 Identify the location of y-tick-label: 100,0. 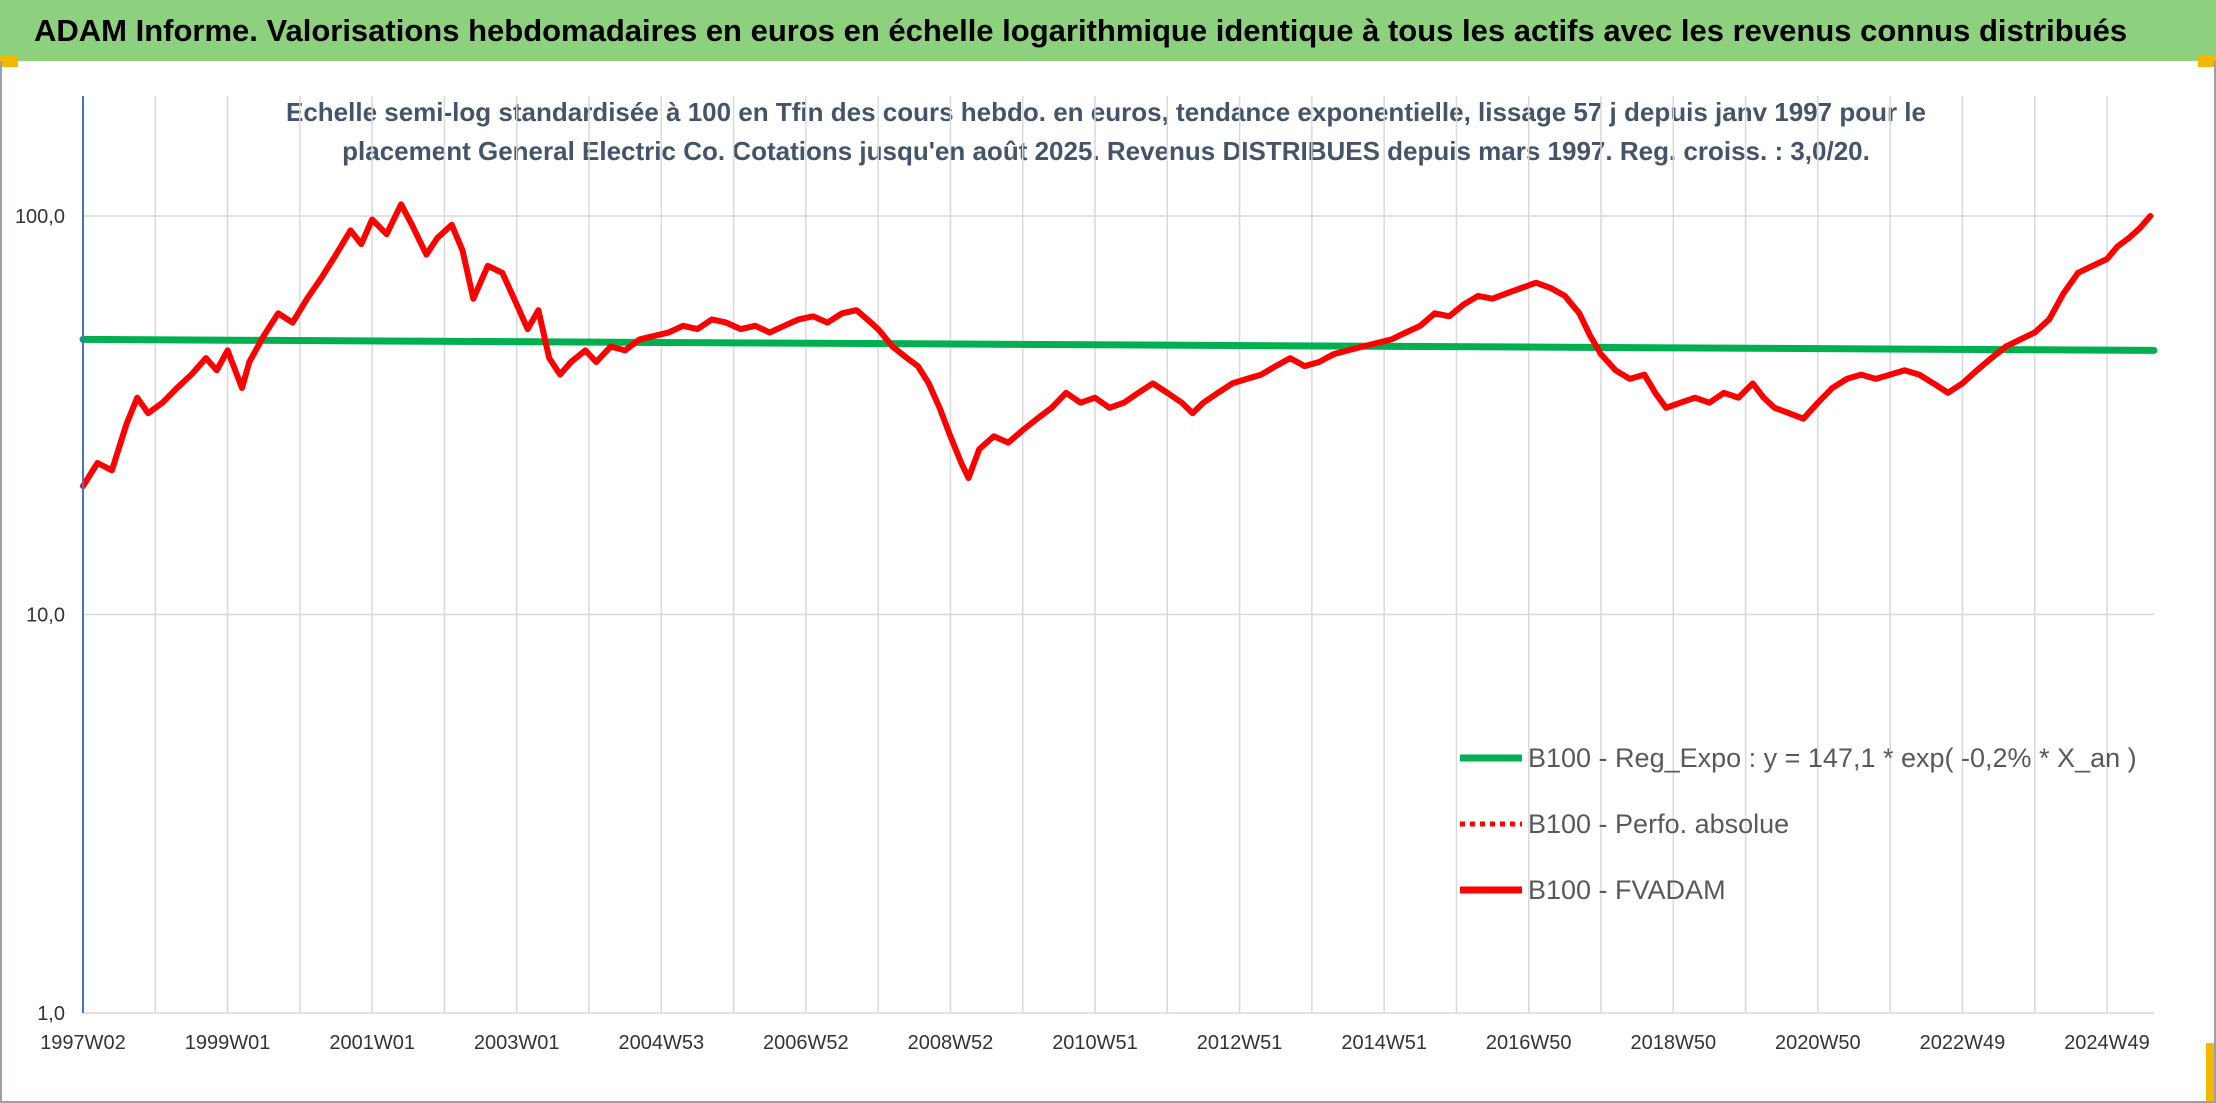
(40, 217).